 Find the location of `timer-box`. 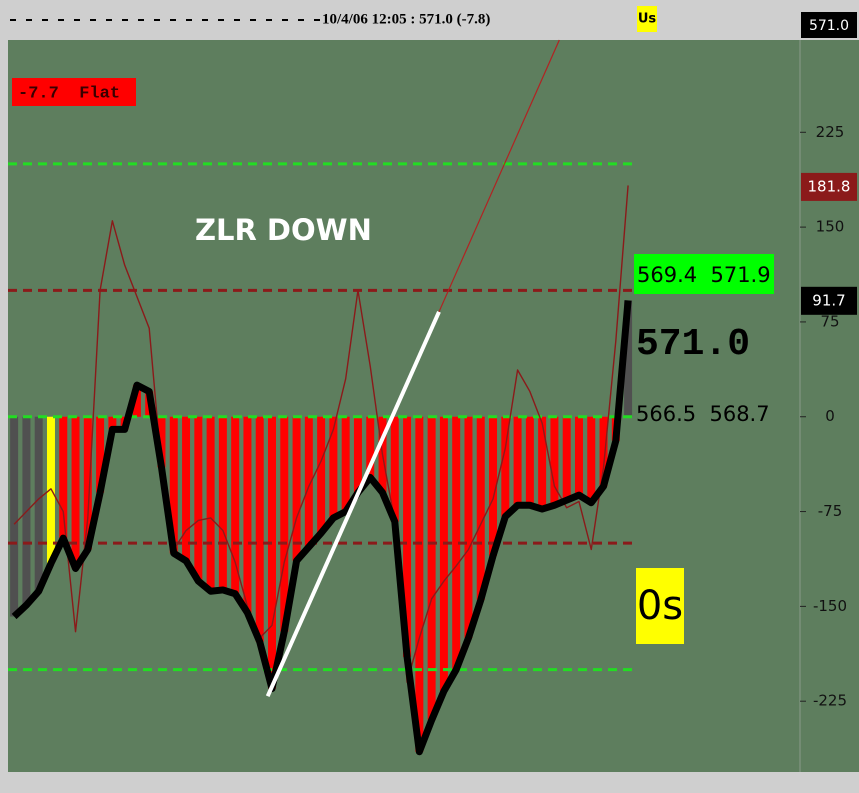

timer-box is located at coordinates (660, 606).